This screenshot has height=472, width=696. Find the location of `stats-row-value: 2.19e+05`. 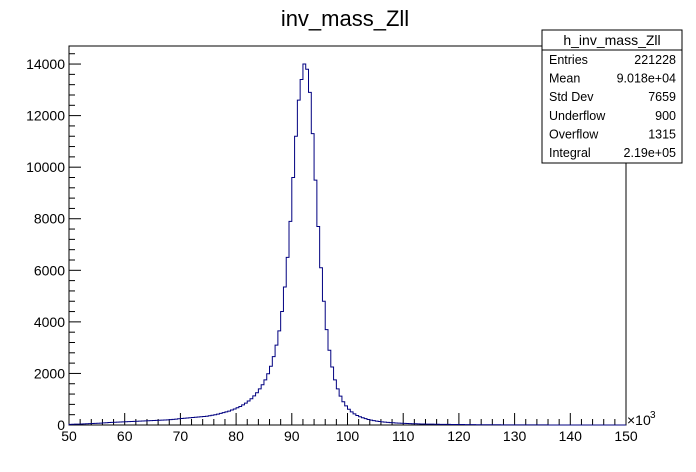

stats-row-value: 2.19e+05 is located at coordinates (650, 153).